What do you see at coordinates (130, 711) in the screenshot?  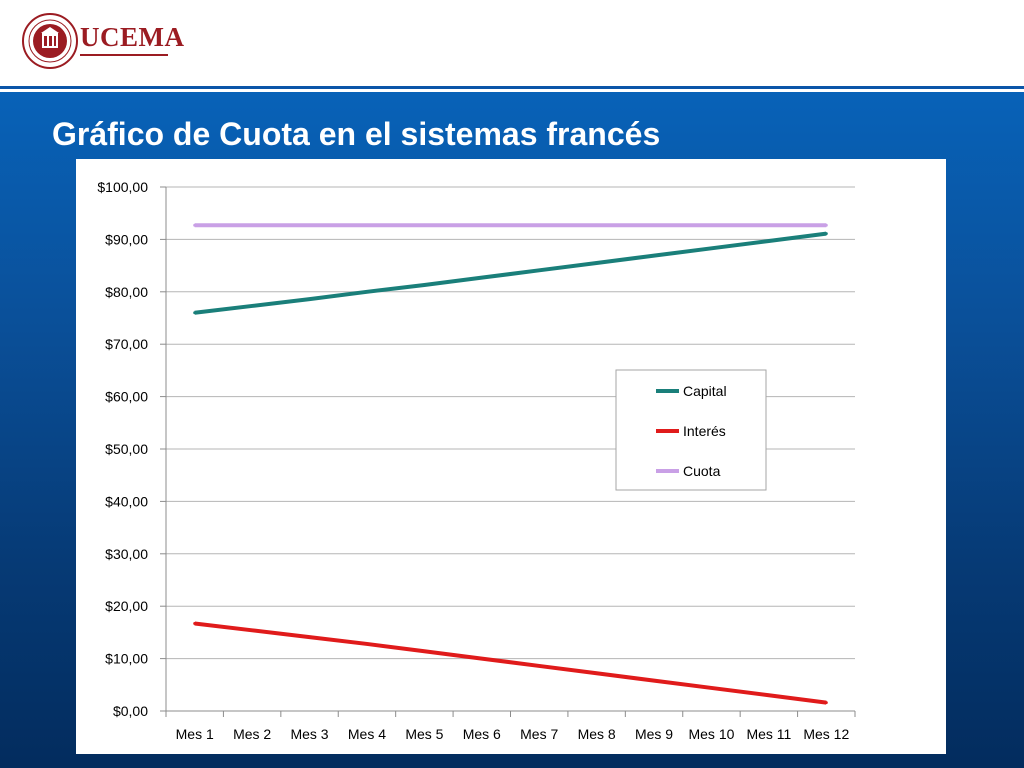 I see `y-tick-label: $0,00` at bounding box center [130, 711].